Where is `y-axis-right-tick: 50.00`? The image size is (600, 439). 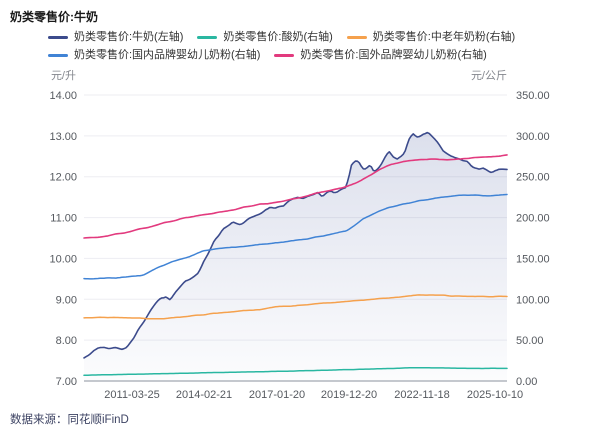 y-axis-right-tick: 50.00 is located at coordinates (530, 341).